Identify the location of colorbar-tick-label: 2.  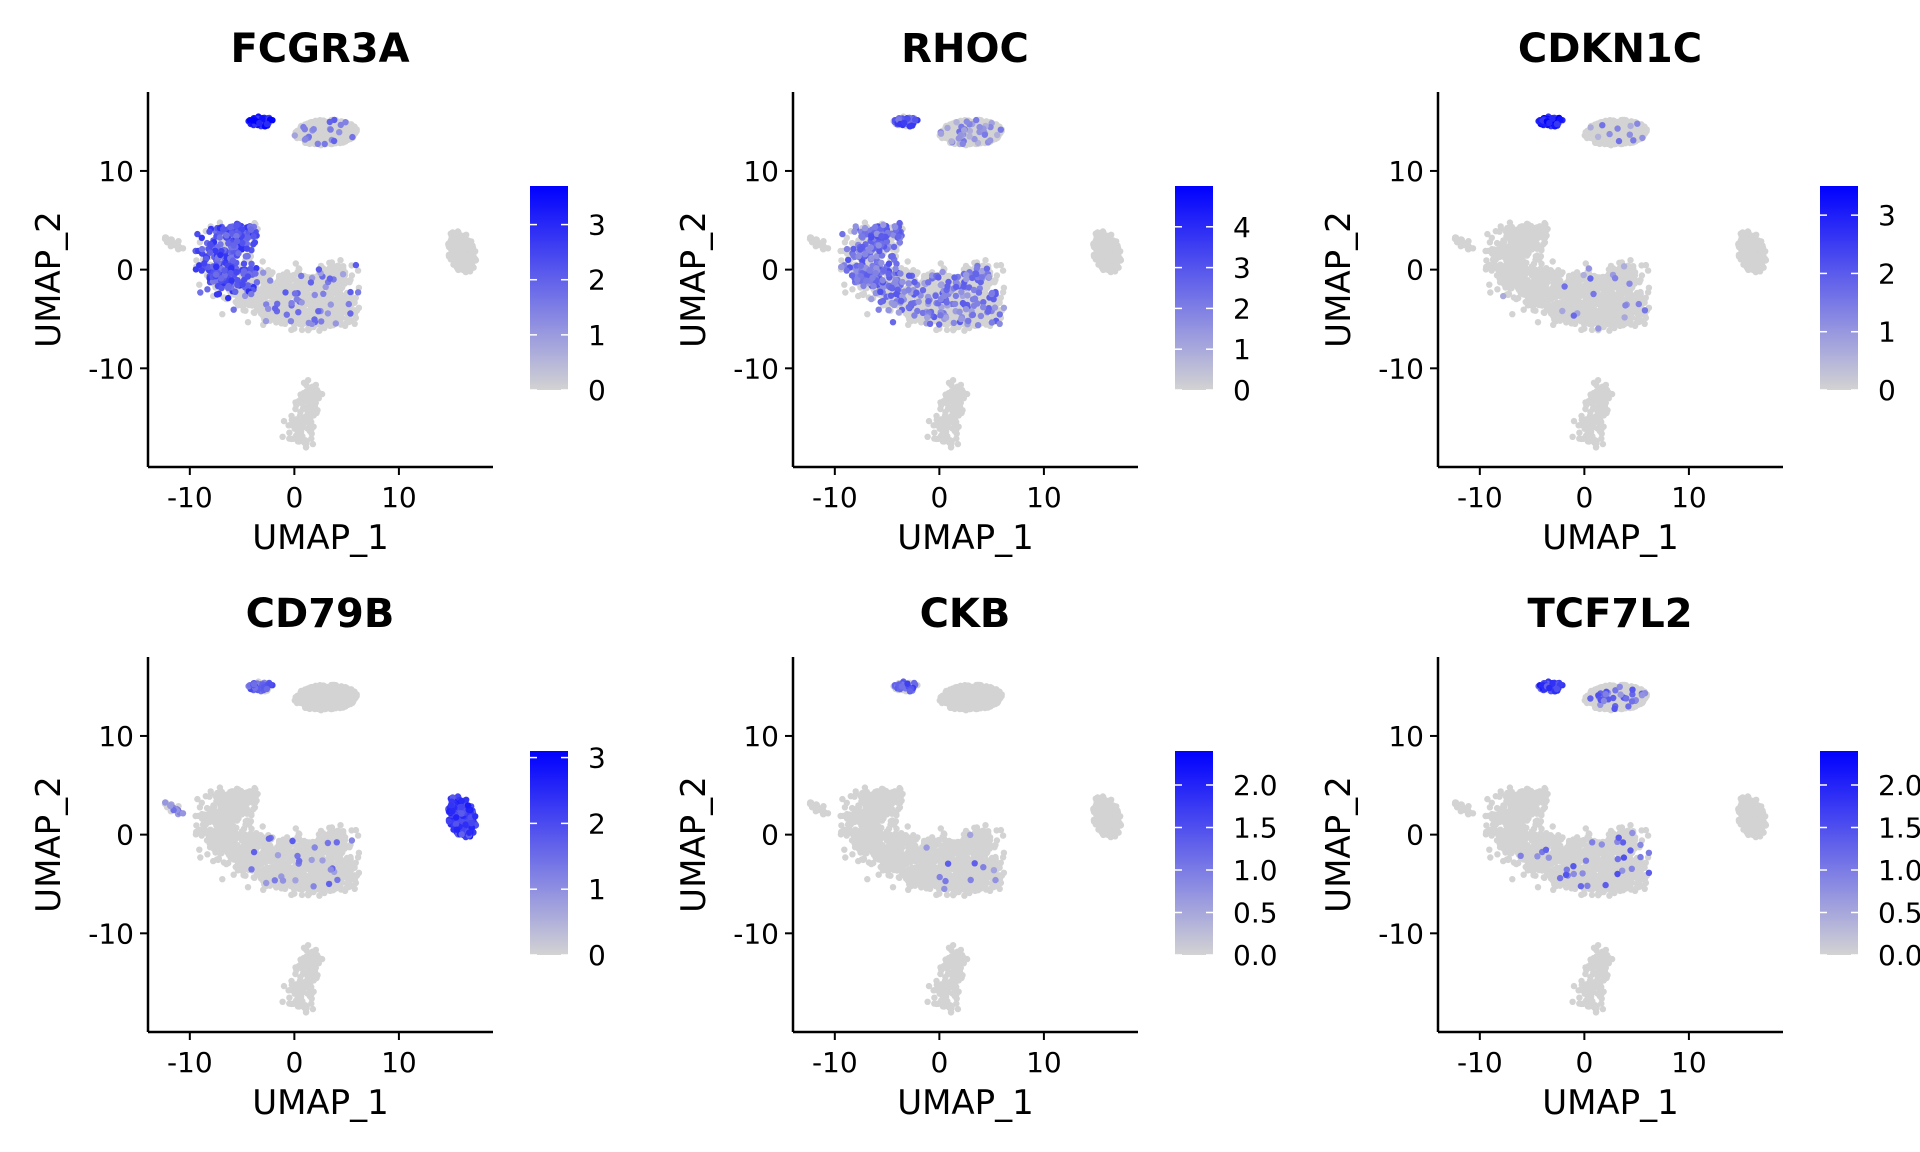
(1242, 308).